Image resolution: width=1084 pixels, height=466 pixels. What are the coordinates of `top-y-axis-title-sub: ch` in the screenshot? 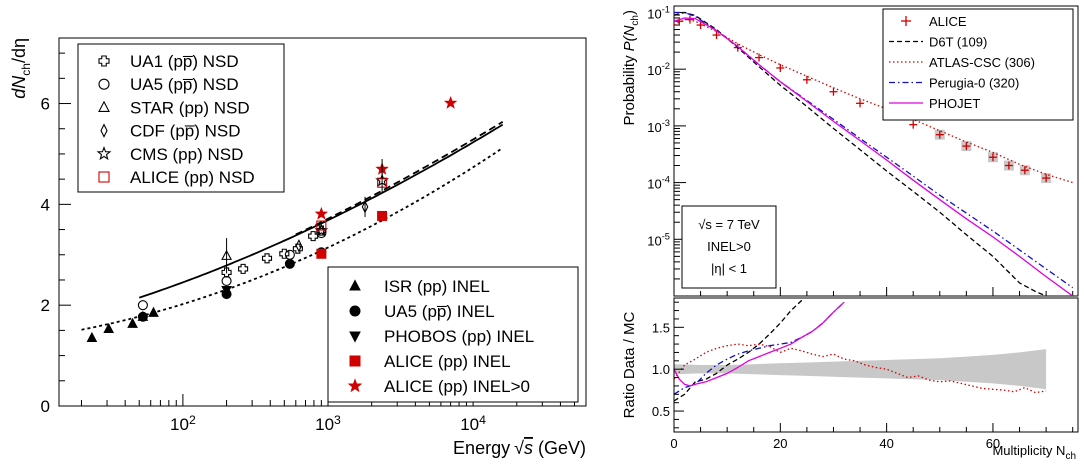 It's located at (635, 20).